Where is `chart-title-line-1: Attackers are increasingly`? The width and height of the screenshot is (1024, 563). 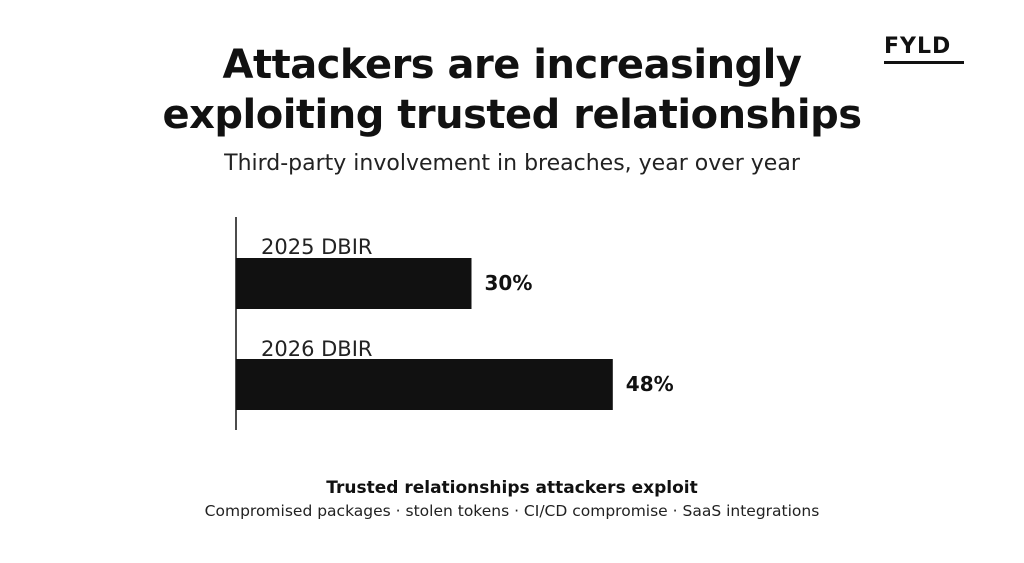
chart-title-line-1: Attackers are increasingly is located at coordinates (512, 65).